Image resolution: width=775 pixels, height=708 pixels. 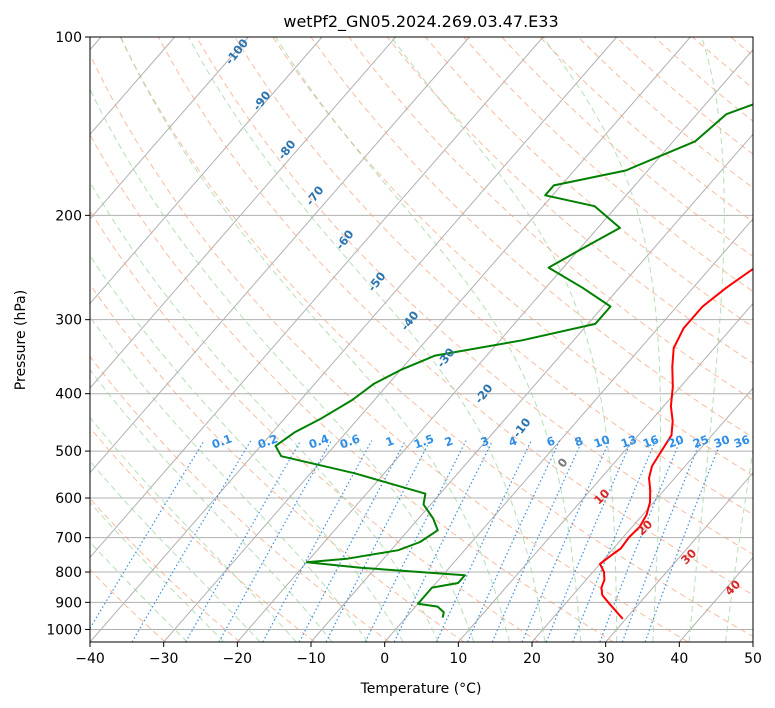 What do you see at coordinates (676, 441) in the screenshot?
I see `mixing-ratio-label: 20` at bounding box center [676, 441].